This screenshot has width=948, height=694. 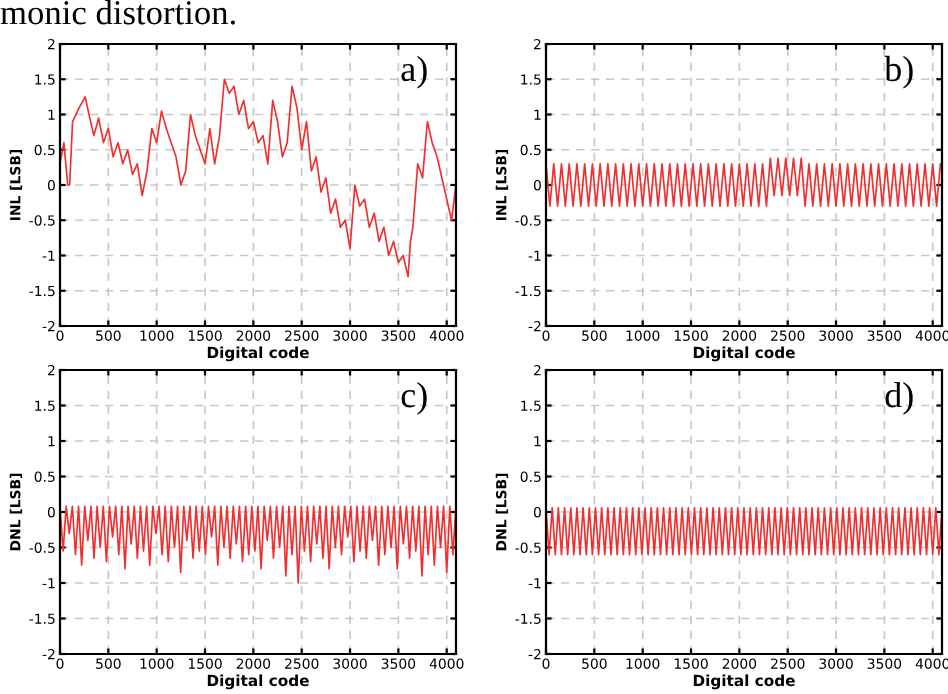 What do you see at coordinates (898, 72) in the screenshot?
I see `annotation: b)` at bounding box center [898, 72].